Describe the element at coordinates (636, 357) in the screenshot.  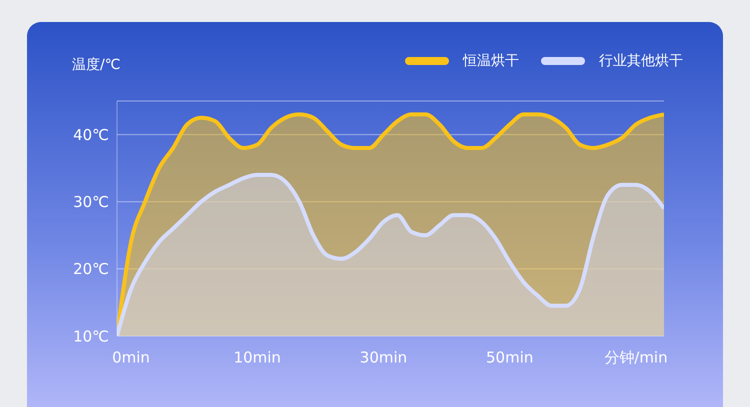
I see `x-tick-label: 分钟/min` at that location.